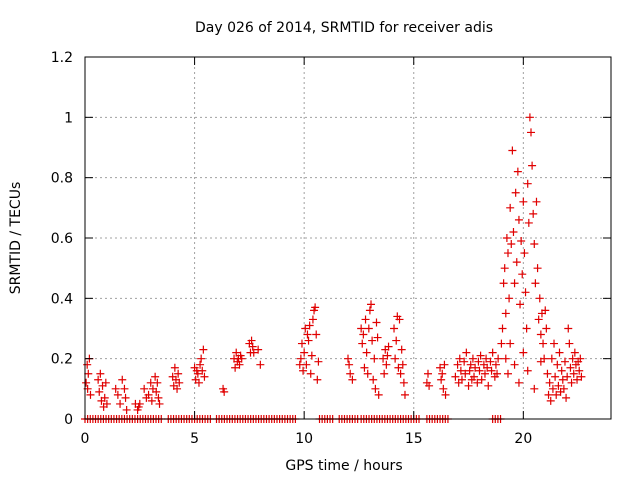 Image resolution: width=640 pixels, height=480 pixels. Describe the element at coordinates (68, 420) in the screenshot. I see `y-tick-label: 0` at that location.